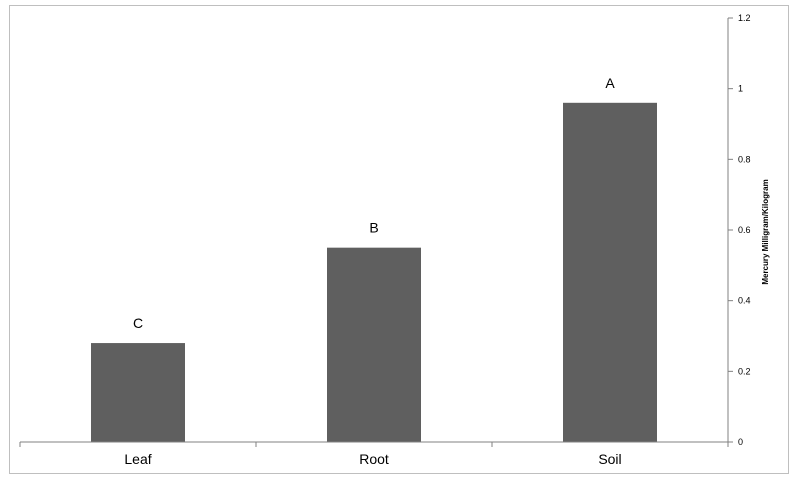 This screenshot has width=799, height=482. Describe the element at coordinates (744, 159) in the screenshot. I see `y-tick-label: 0.8` at that location.